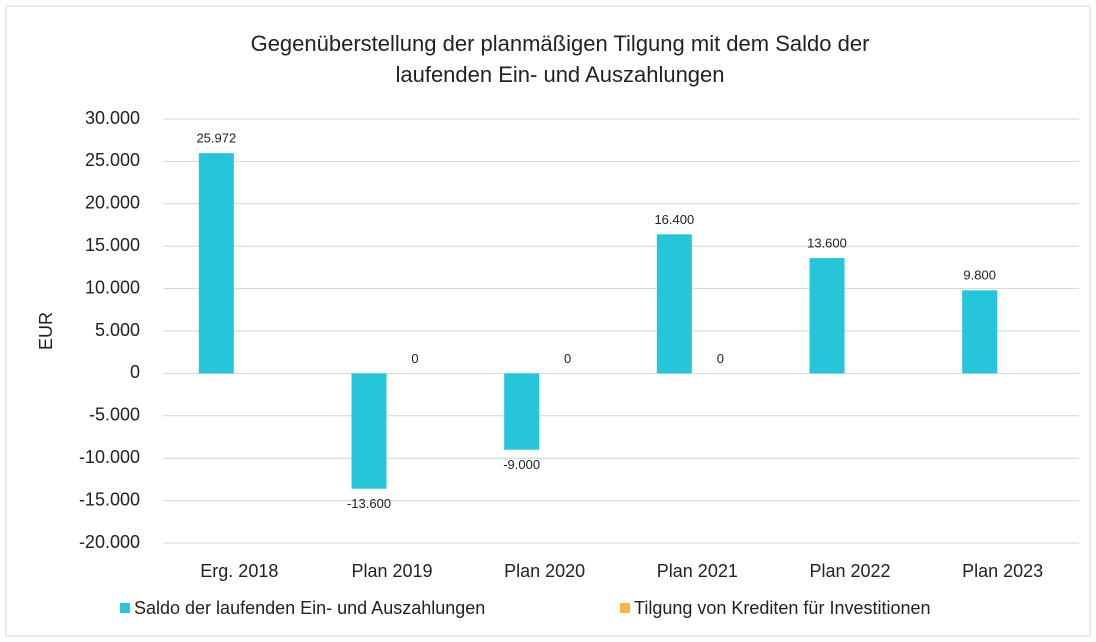 The image size is (1096, 642). I want to click on data-label: -13.600, so click(369, 503).